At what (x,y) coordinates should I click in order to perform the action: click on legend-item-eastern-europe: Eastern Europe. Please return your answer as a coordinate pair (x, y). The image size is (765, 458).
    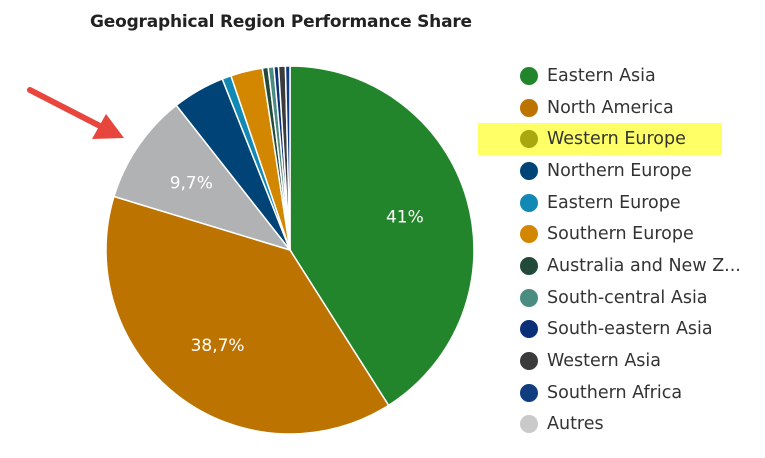
    Looking at the image, I should click on (600, 203).